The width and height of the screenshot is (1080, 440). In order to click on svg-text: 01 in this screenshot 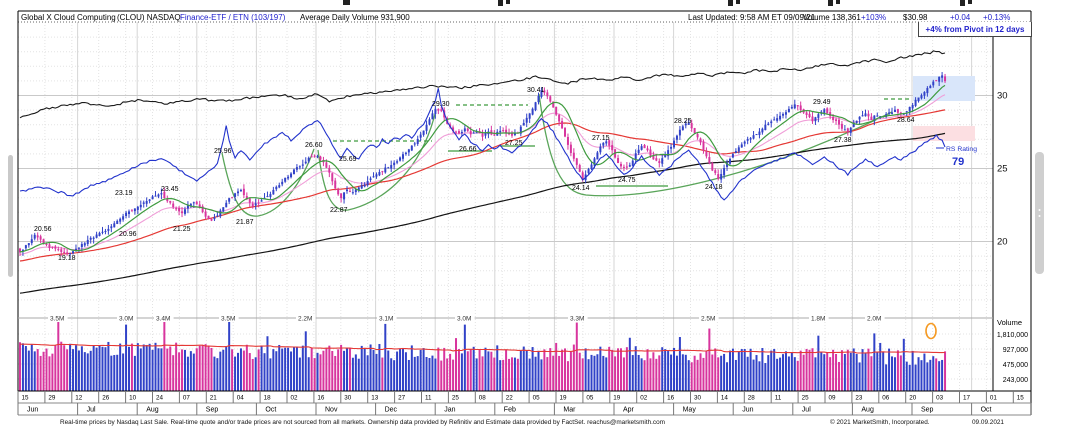, I will do `click(994, 398)`.